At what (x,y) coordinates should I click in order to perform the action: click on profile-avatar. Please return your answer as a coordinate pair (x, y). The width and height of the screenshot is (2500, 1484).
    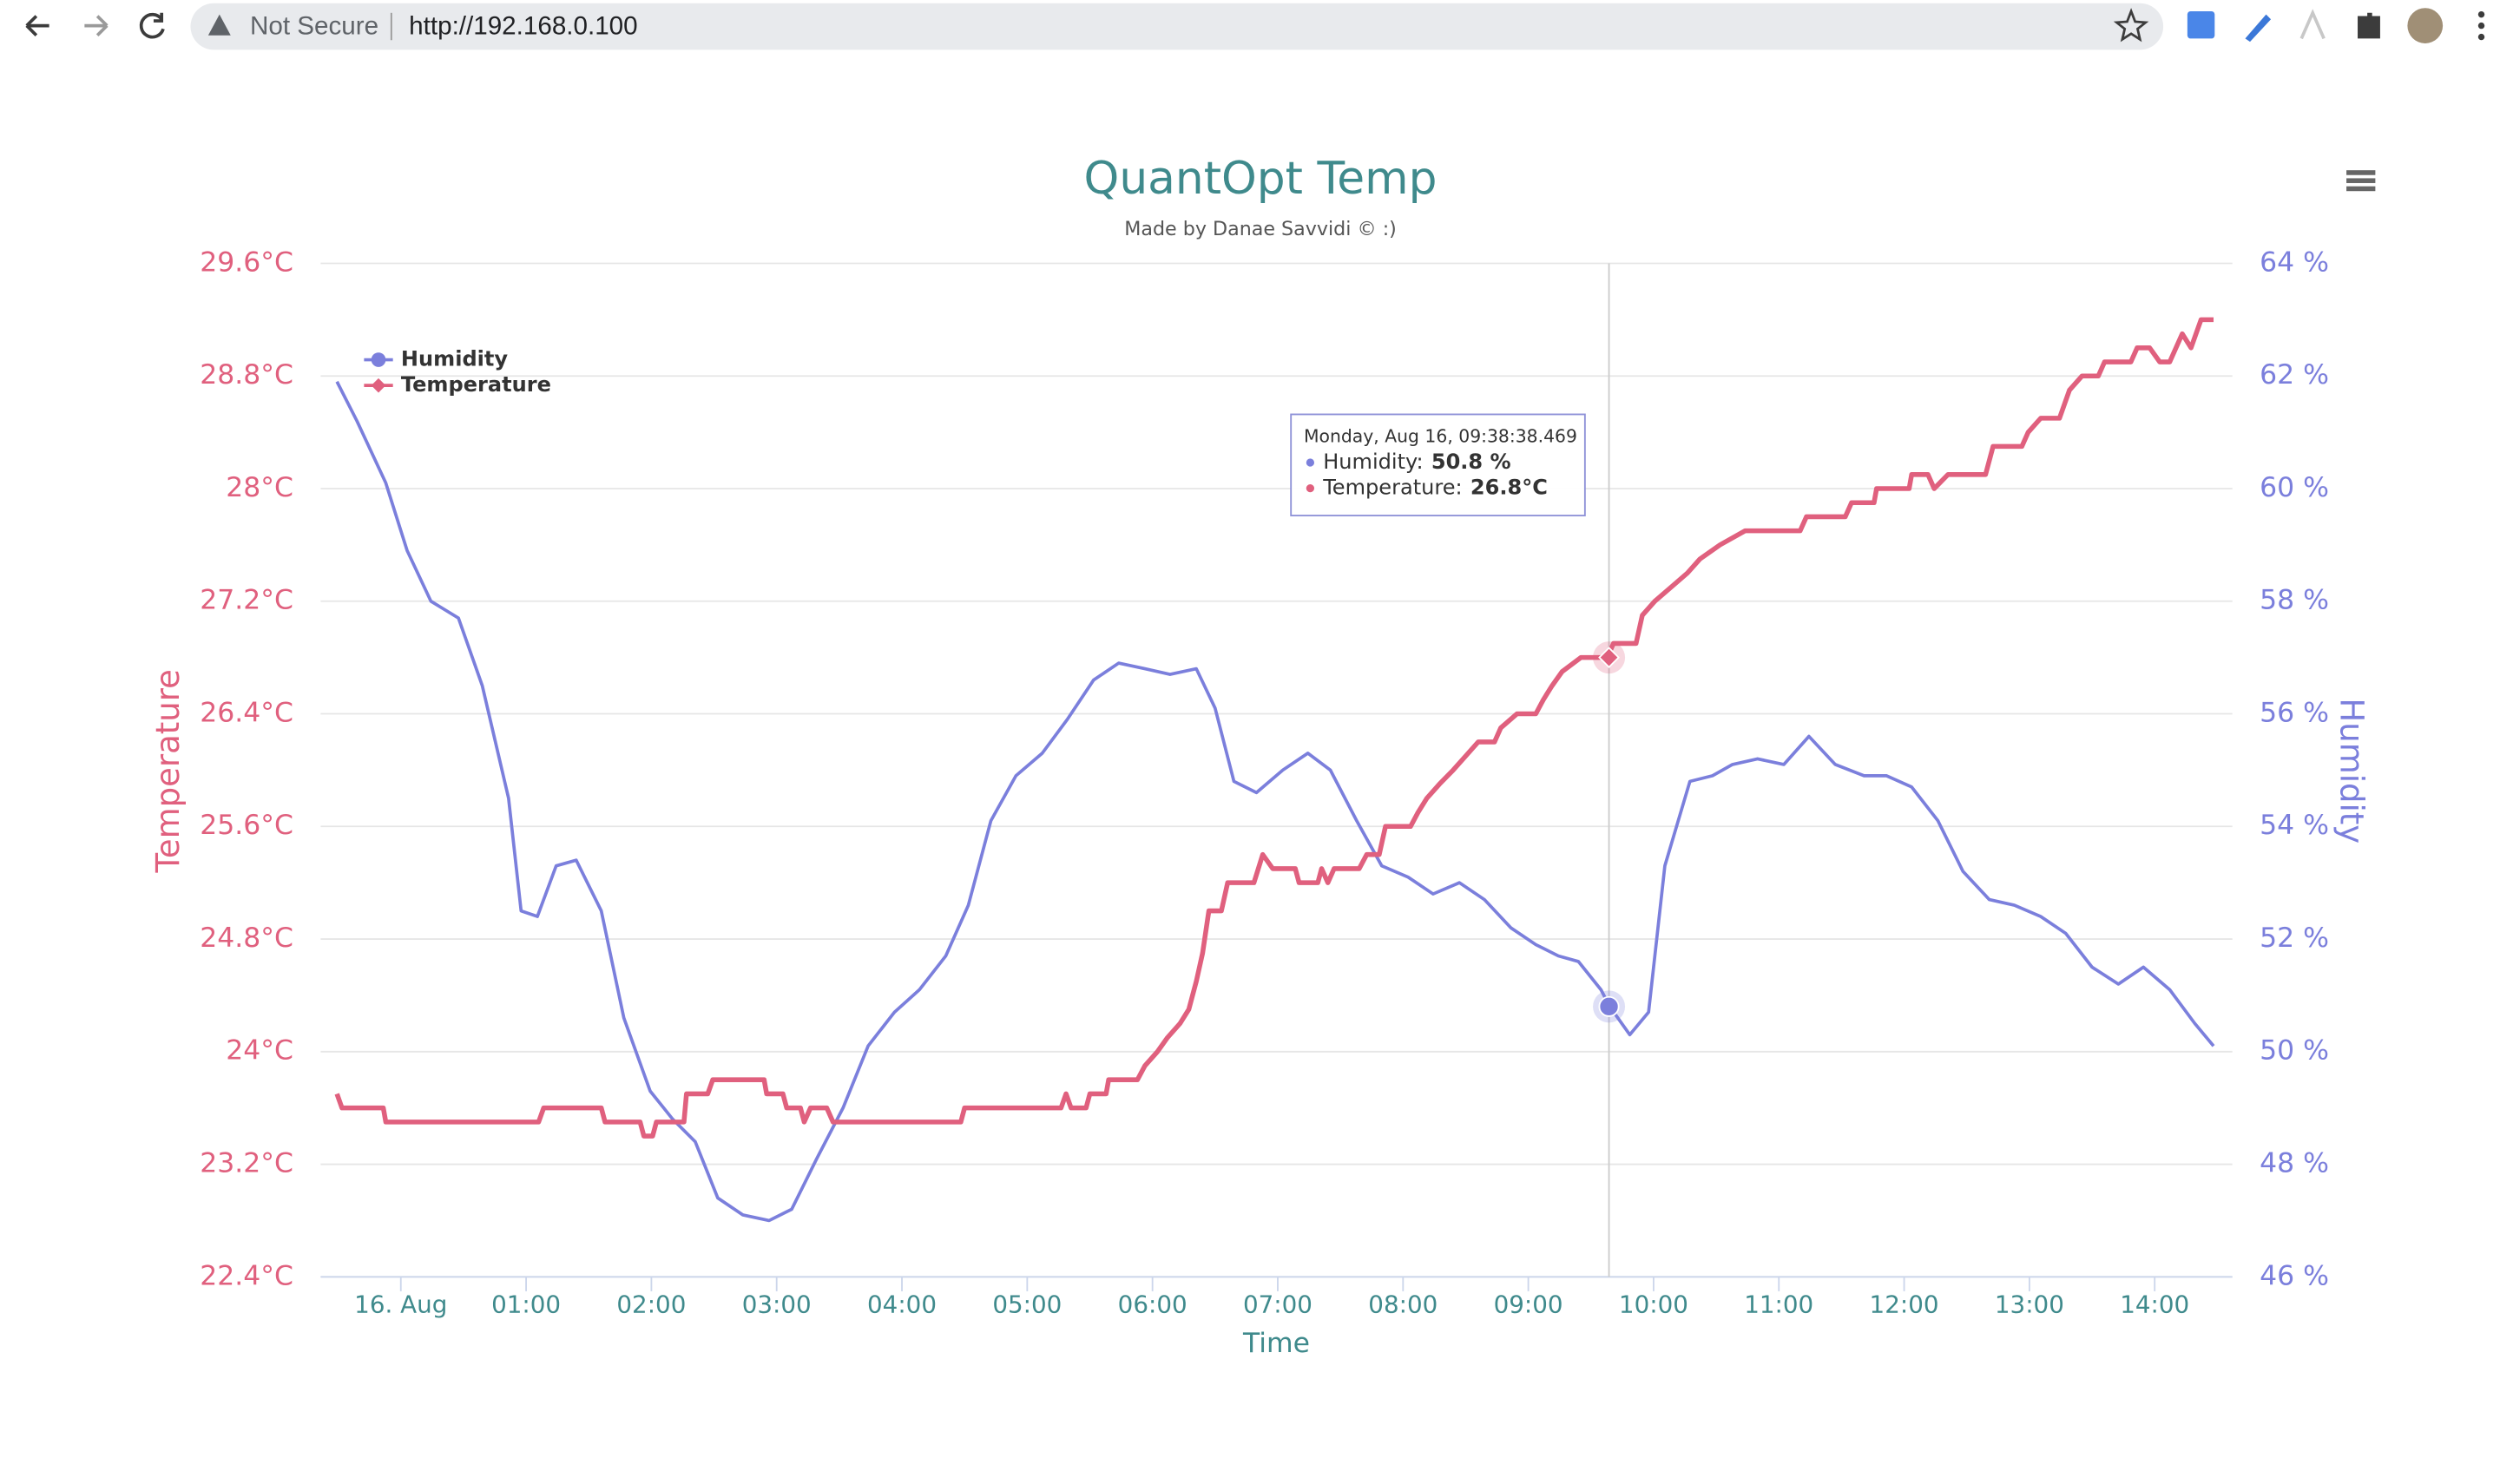
    Looking at the image, I should click on (2425, 25).